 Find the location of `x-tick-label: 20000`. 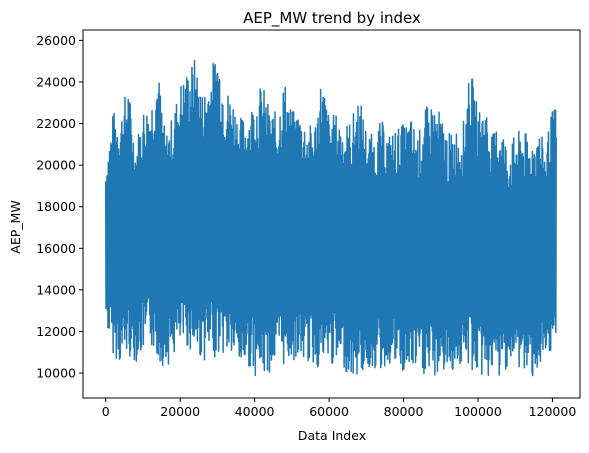

x-tick-label: 20000 is located at coordinates (180, 411).